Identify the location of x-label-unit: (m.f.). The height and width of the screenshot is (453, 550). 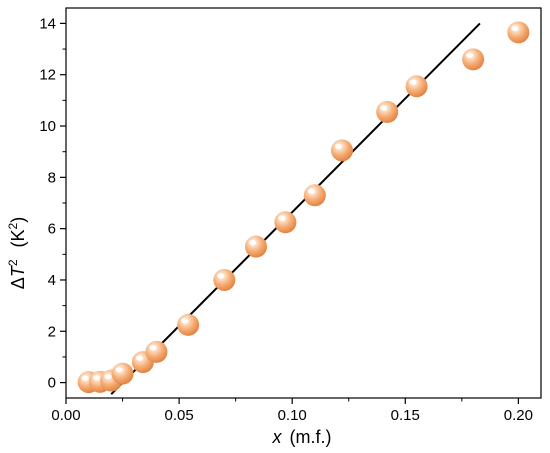
(311, 437).